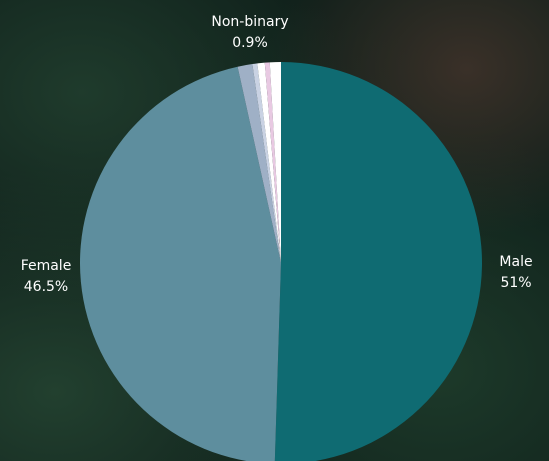 This screenshot has height=461, width=549. What do you see at coordinates (515, 262) in the screenshot?
I see `slice-label-male-name: Male` at bounding box center [515, 262].